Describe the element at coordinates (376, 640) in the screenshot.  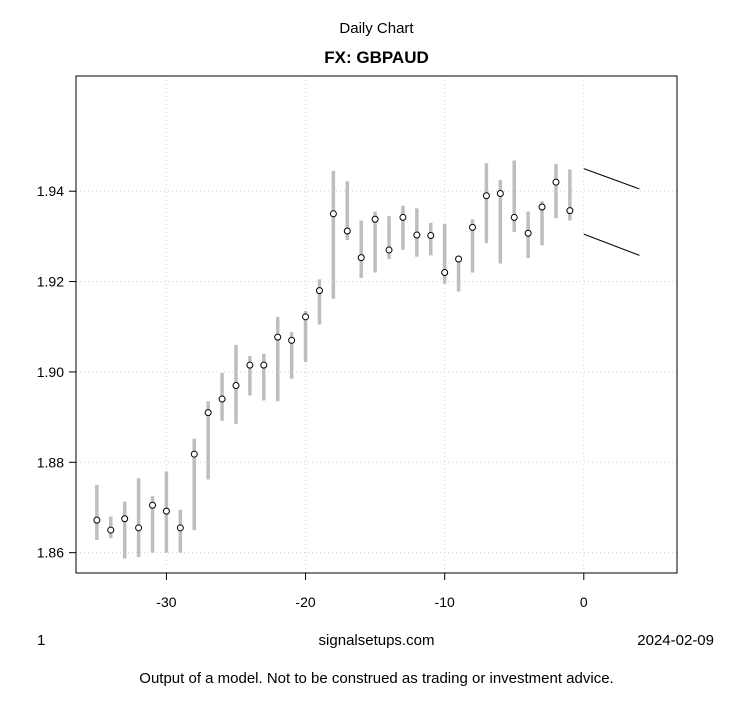
I see `footer-site-label: signalsetups.com` at that location.